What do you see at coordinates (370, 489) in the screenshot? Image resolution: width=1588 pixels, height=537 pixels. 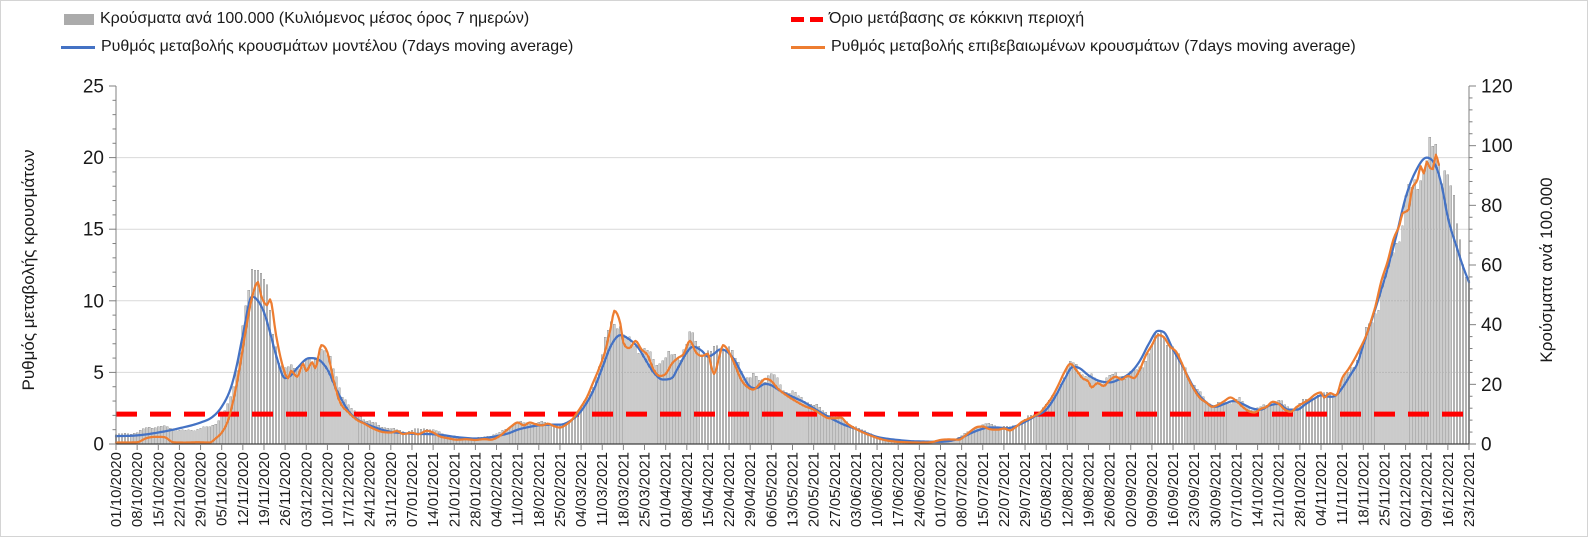 I see `x-axis-date-label: 24/12/2020` at bounding box center [370, 489].